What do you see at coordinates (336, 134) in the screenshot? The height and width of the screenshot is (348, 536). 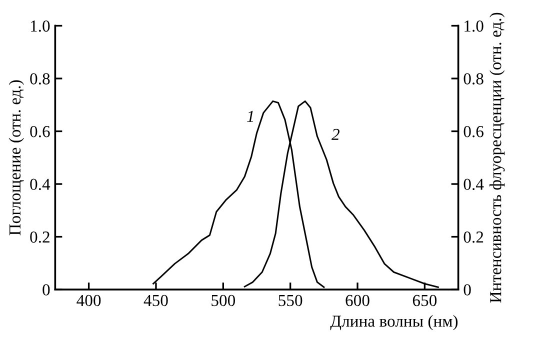 I see `series-label: 2` at bounding box center [336, 134].